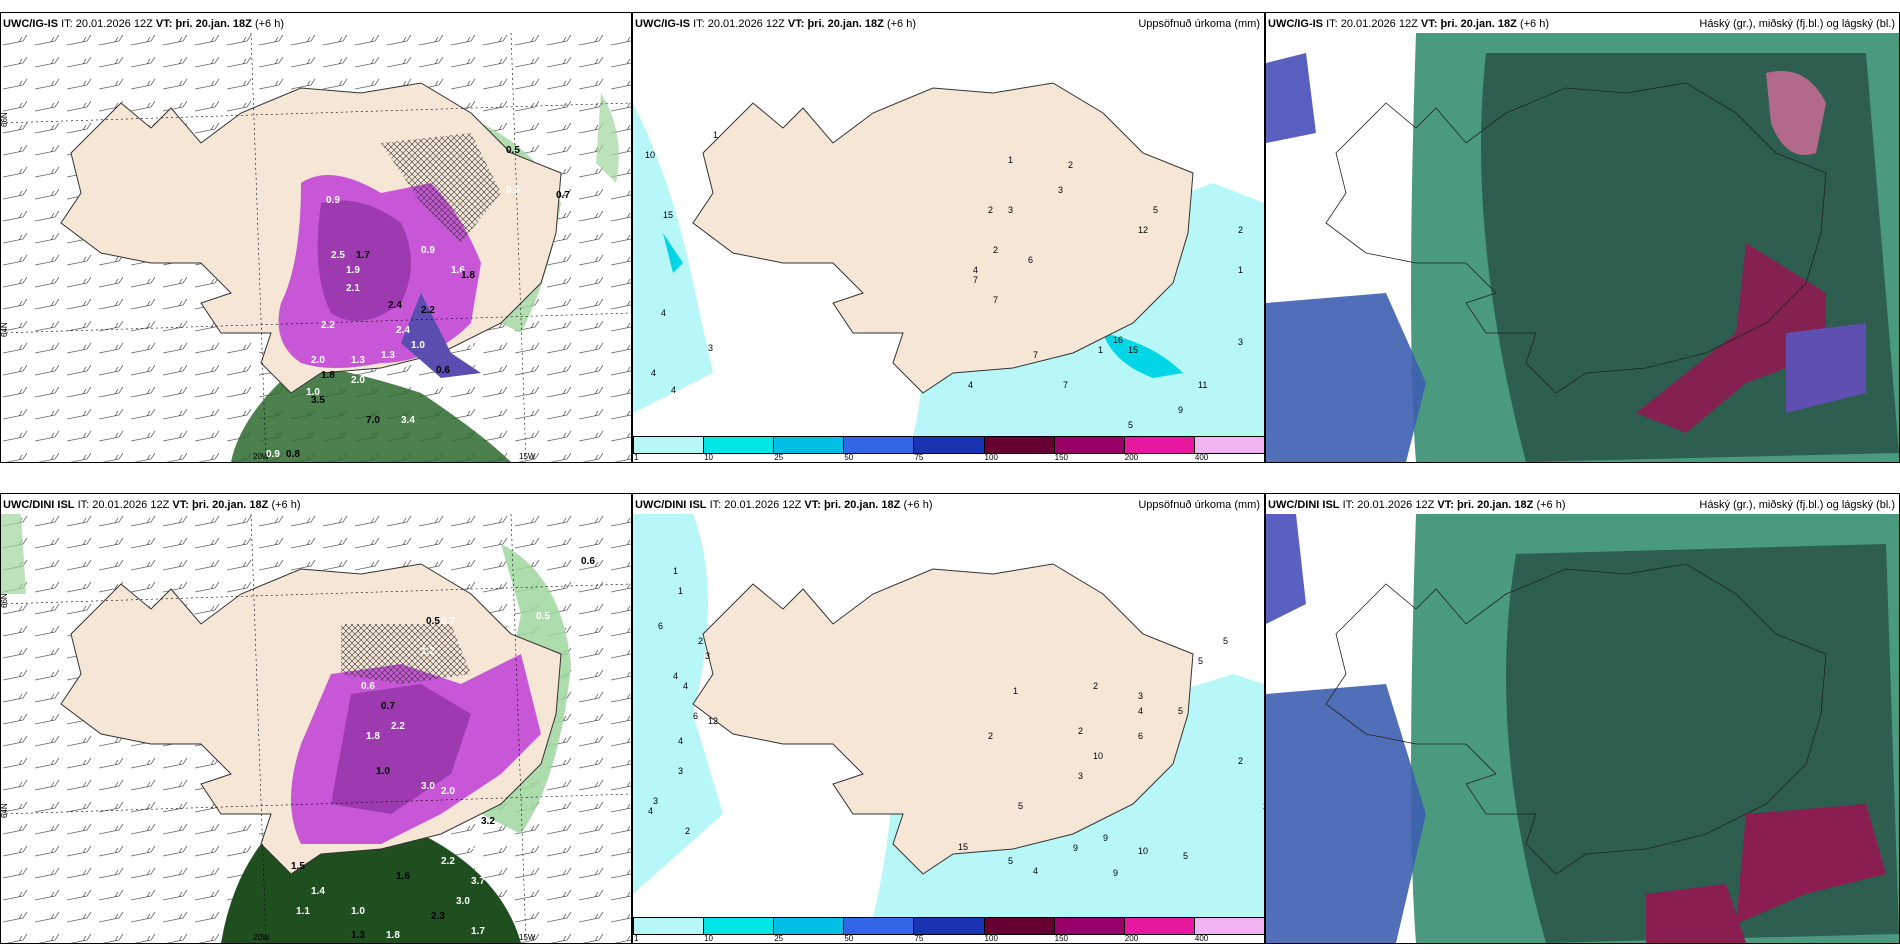 The image size is (1900, 950). I want to click on colorbar-tick: 25, so click(779, 457).